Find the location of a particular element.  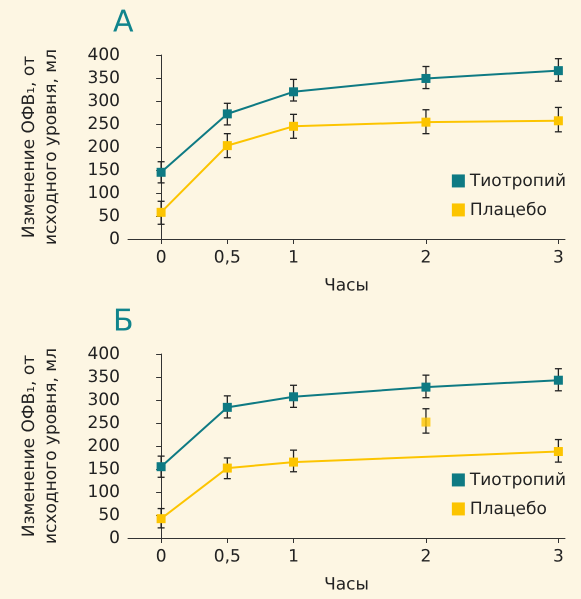

chart-title: Б is located at coordinates (123, 321).